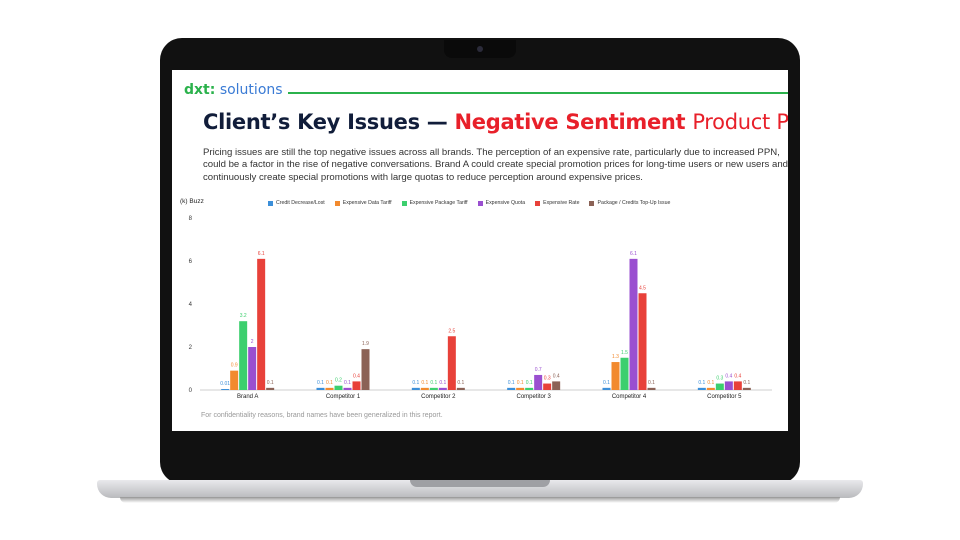 Image resolution: width=960 pixels, height=540 pixels. What do you see at coordinates (367, 203) in the screenshot?
I see `legend-label: Expensive Data Tariff` at bounding box center [367, 203].